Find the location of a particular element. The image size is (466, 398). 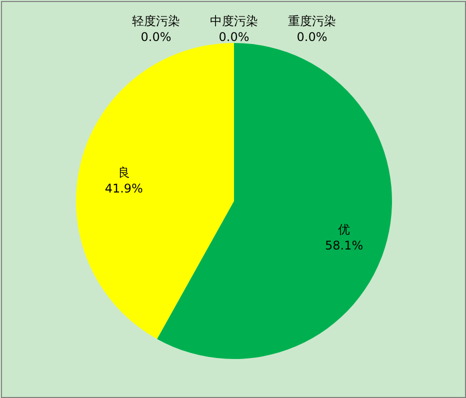

category-label: 轻度污染 is located at coordinates (156, 21).